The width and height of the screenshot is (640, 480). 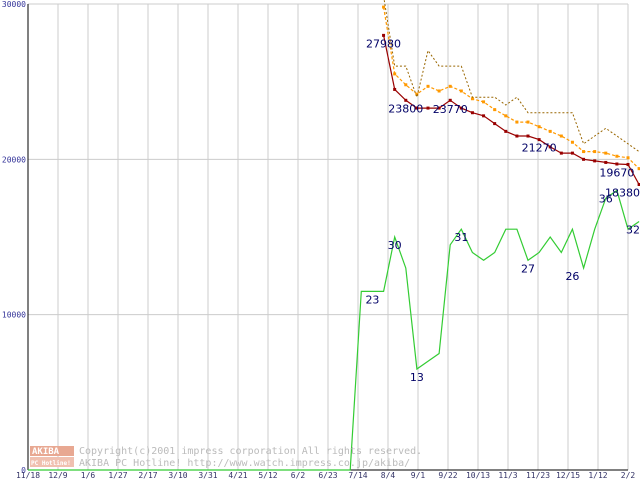 What do you see at coordinates (528, 268) in the screenshot?
I see `data-label: 27` at bounding box center [528, 268].